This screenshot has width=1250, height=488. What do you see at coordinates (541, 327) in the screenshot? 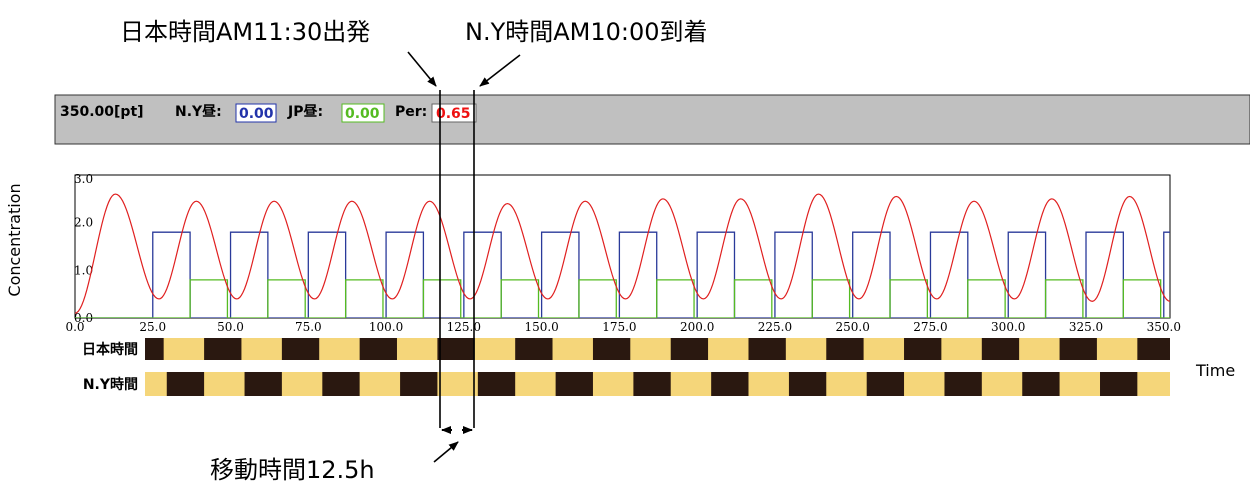
I see `x-tick-label: 150.0` at bounding box center [541, 327].